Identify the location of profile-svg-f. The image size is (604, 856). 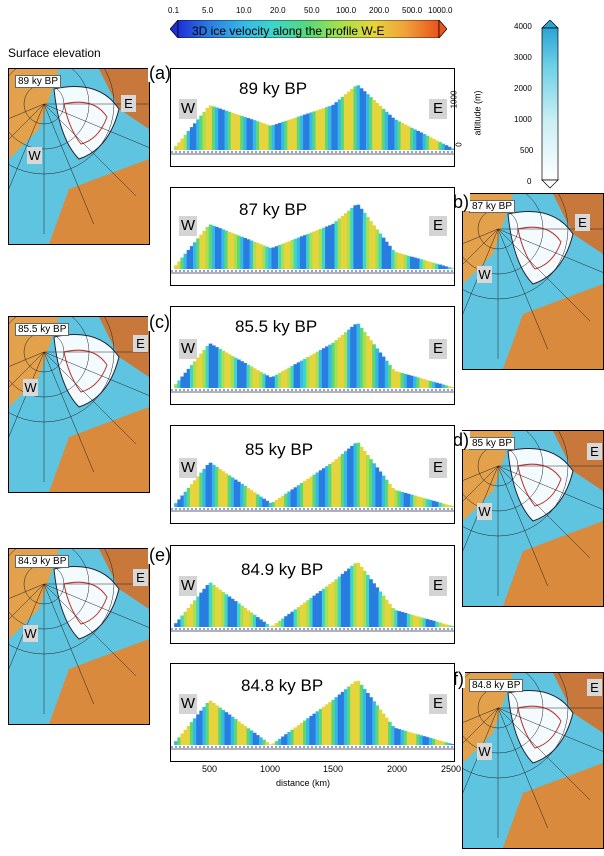
(313, 715).